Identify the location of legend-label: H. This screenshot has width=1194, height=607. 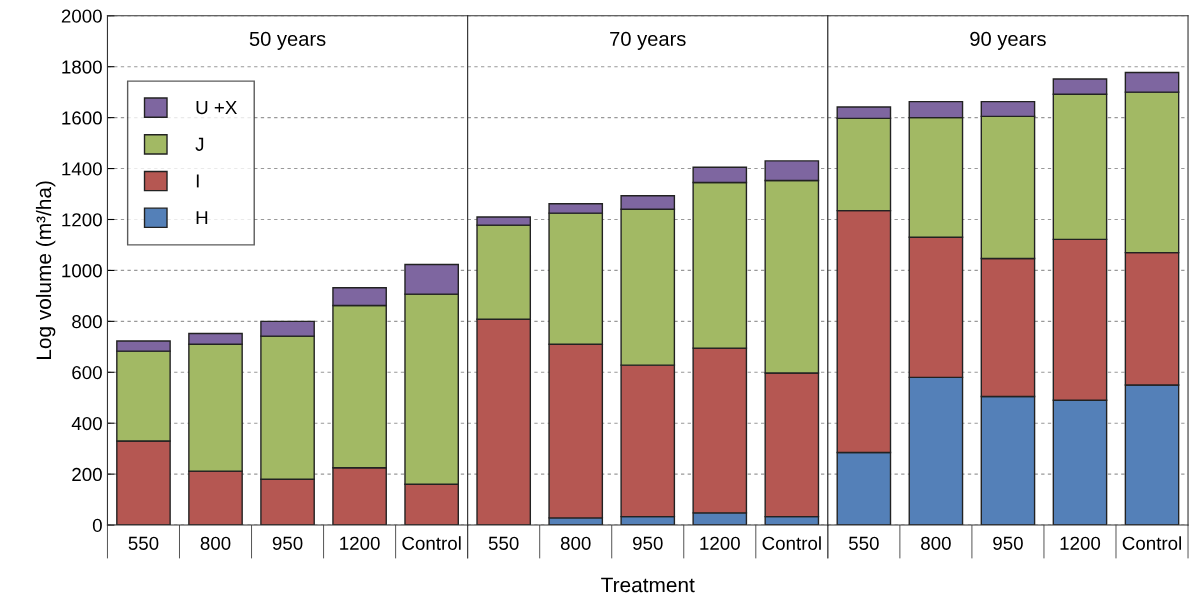
(202, 218).